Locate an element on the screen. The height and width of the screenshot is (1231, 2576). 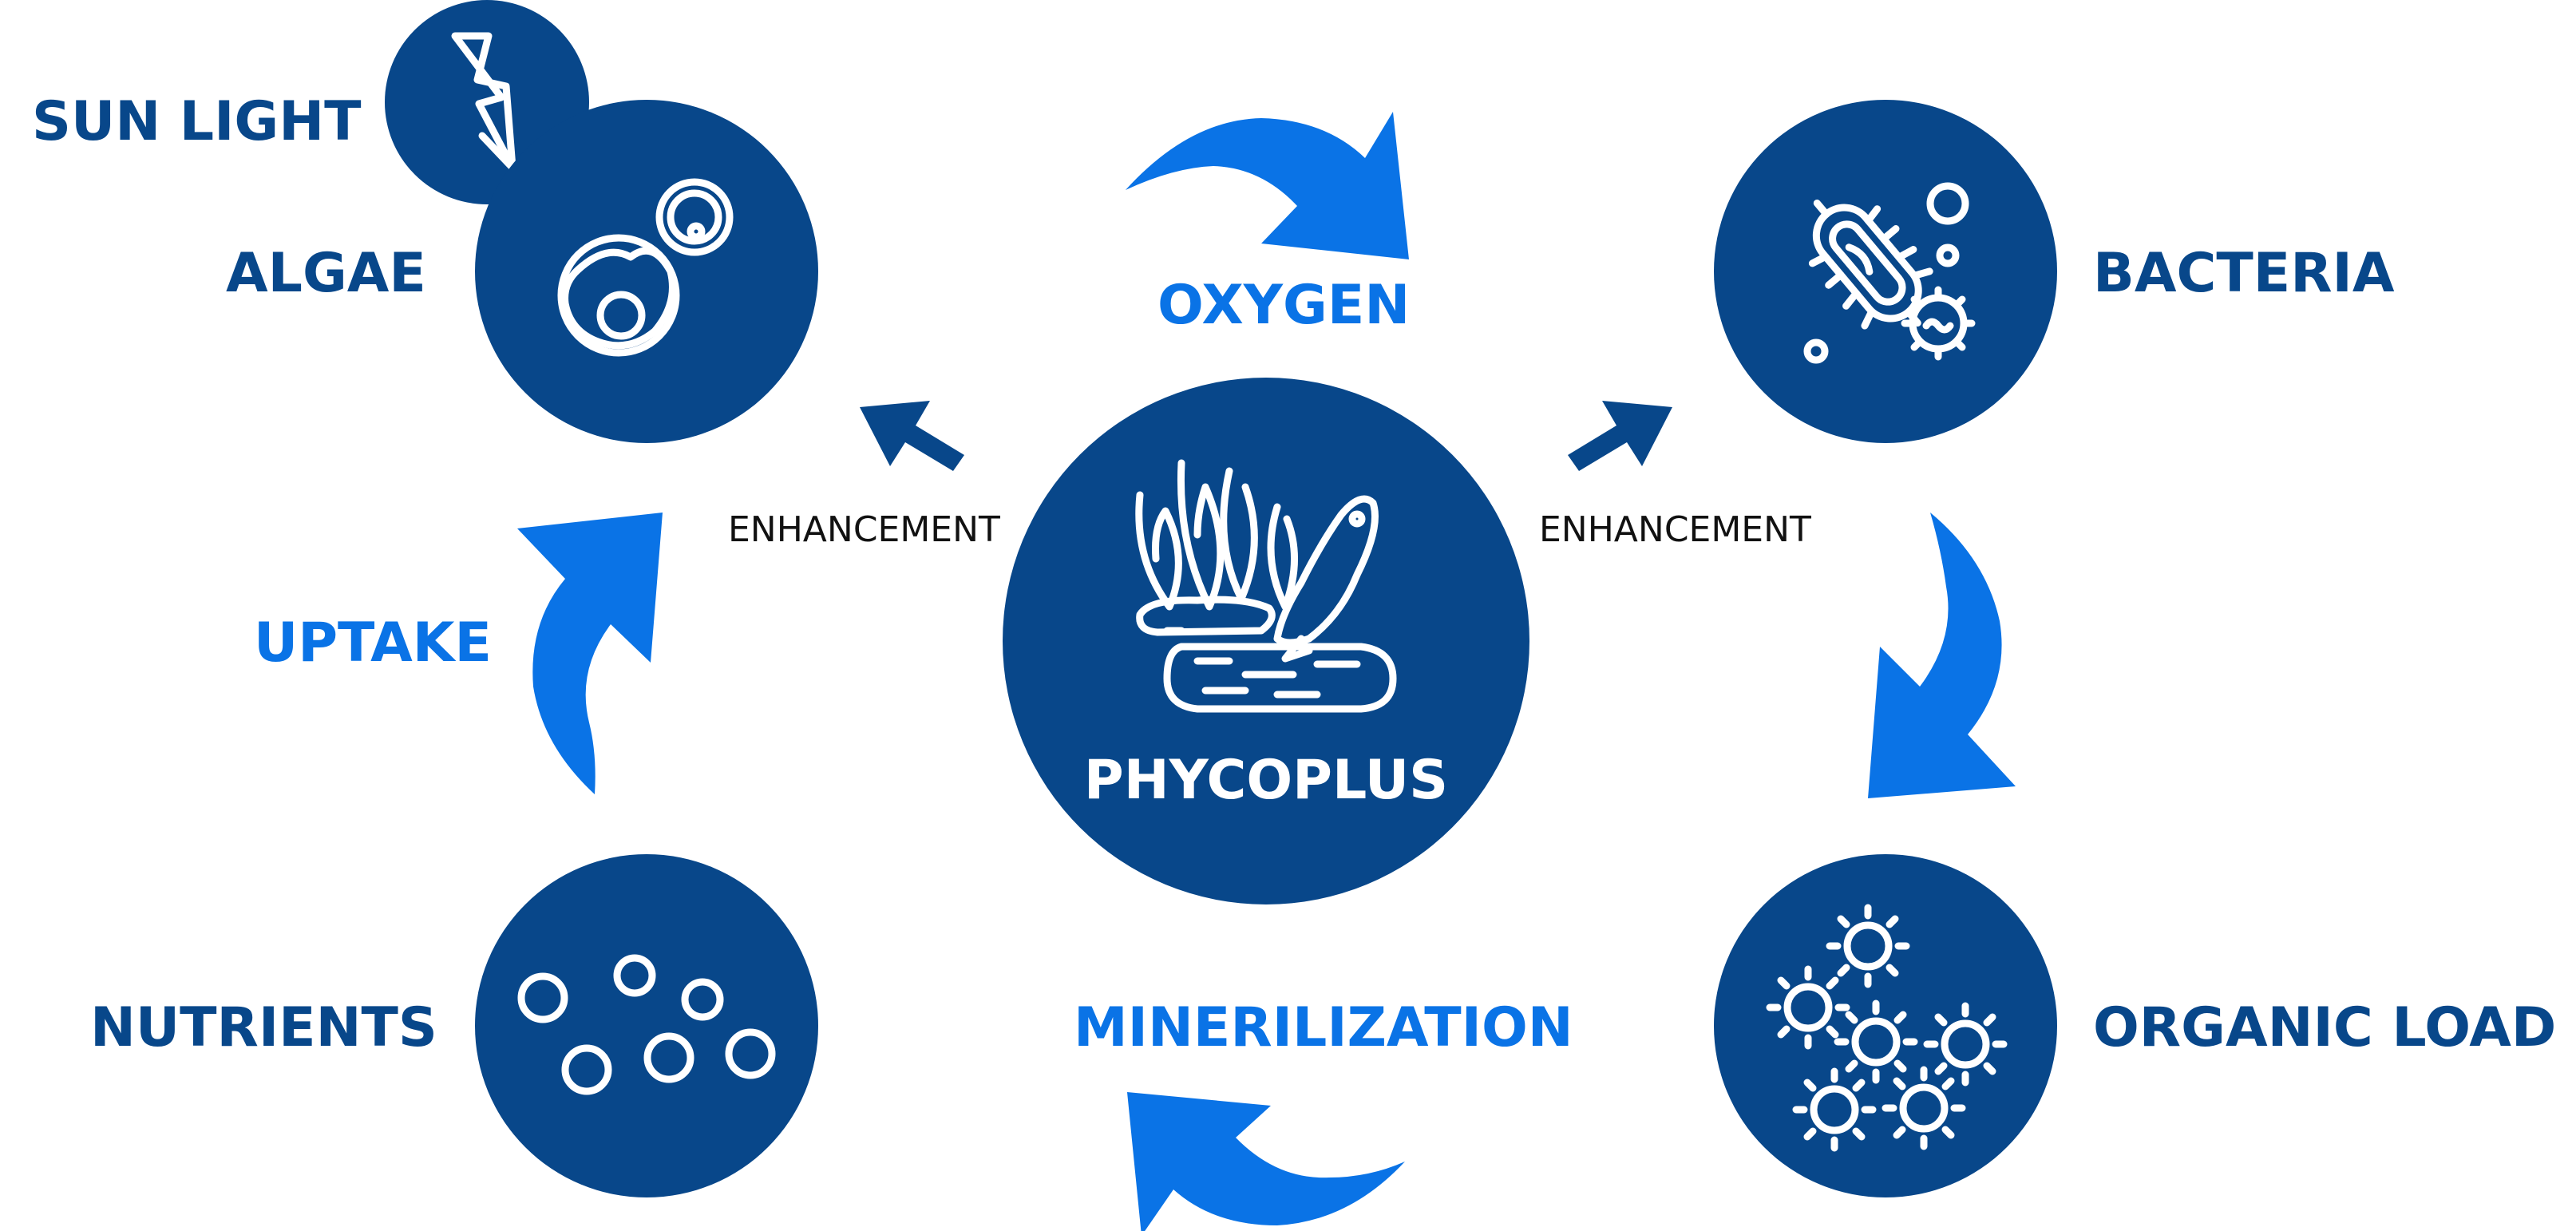
center-node is located at coordinates (1266, 641).